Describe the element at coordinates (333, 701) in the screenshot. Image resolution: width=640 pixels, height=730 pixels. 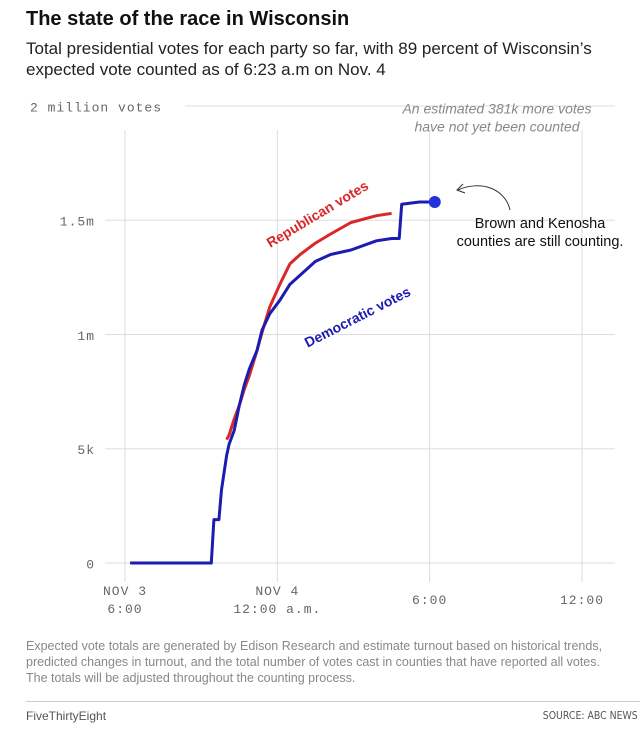
I see `divider` at that location.